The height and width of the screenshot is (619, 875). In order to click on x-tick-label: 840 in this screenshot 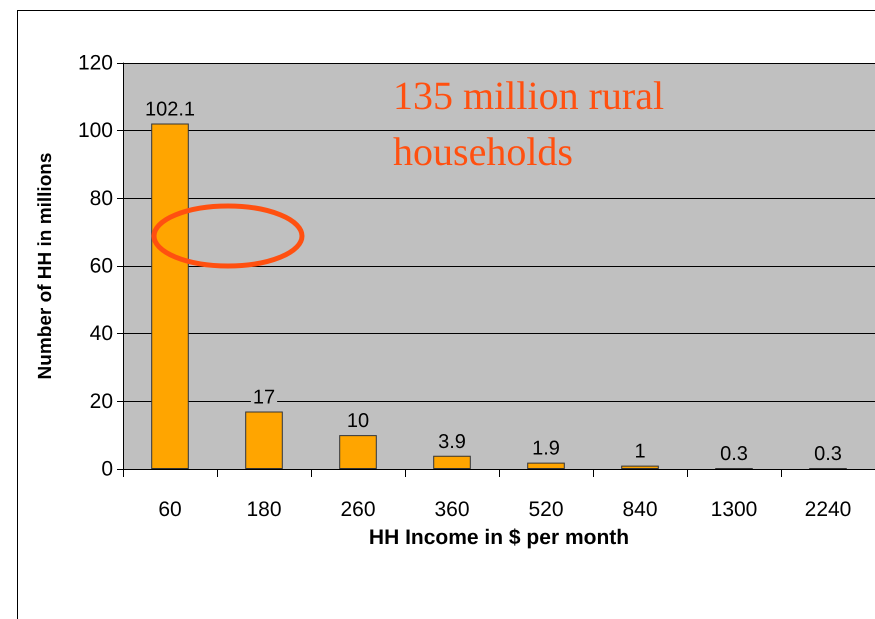, I will do `click(640, 509)`.